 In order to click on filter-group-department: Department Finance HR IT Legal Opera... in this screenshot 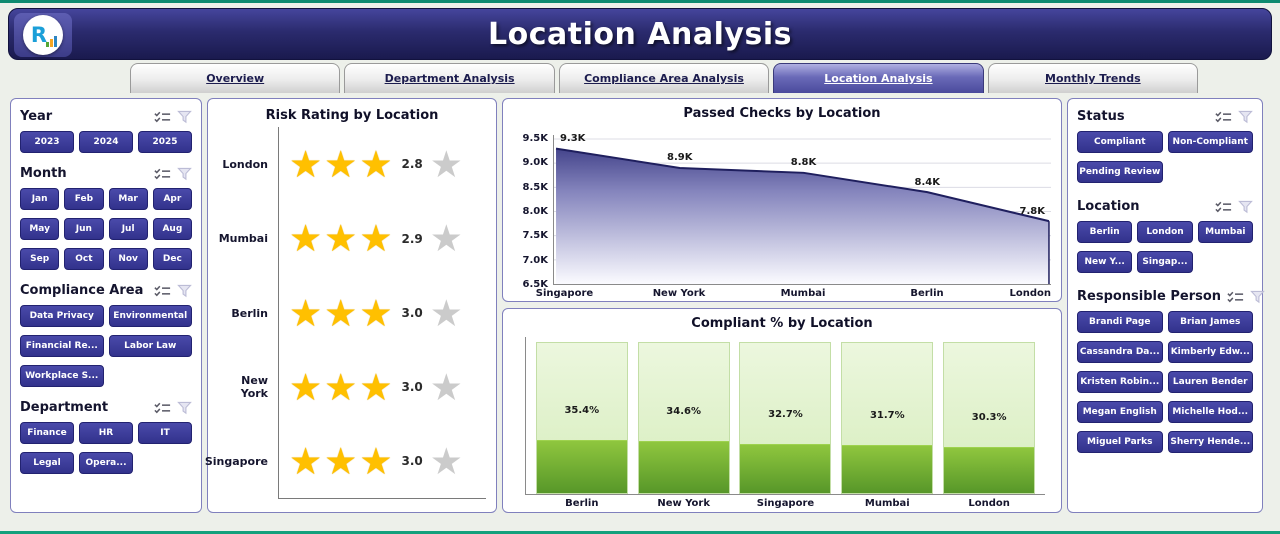, I will do `click(106, 437)`.